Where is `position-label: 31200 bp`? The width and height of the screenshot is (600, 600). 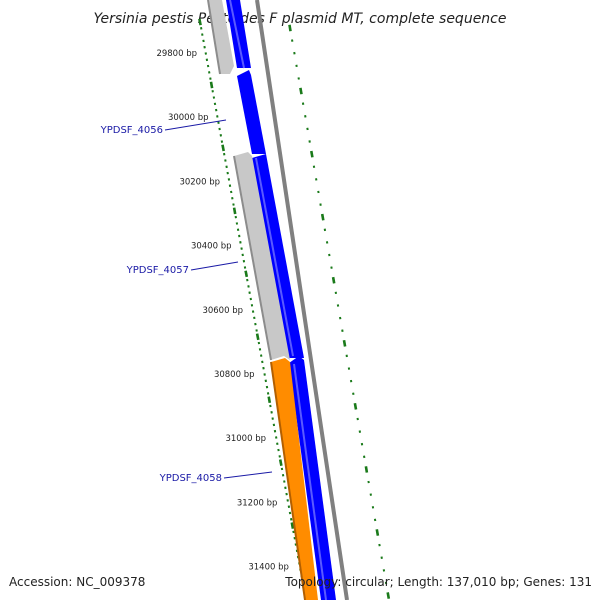 position-label: 31200 bp is located at coordinates (257, 503).